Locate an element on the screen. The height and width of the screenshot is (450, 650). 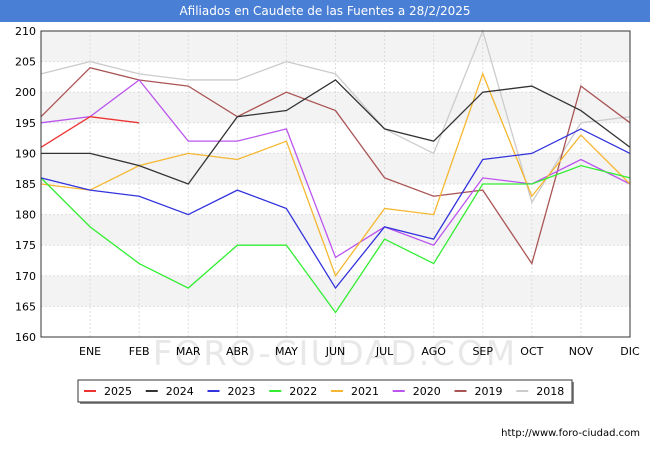
x-tick-label: MAY is located at coordinates (286, 351).